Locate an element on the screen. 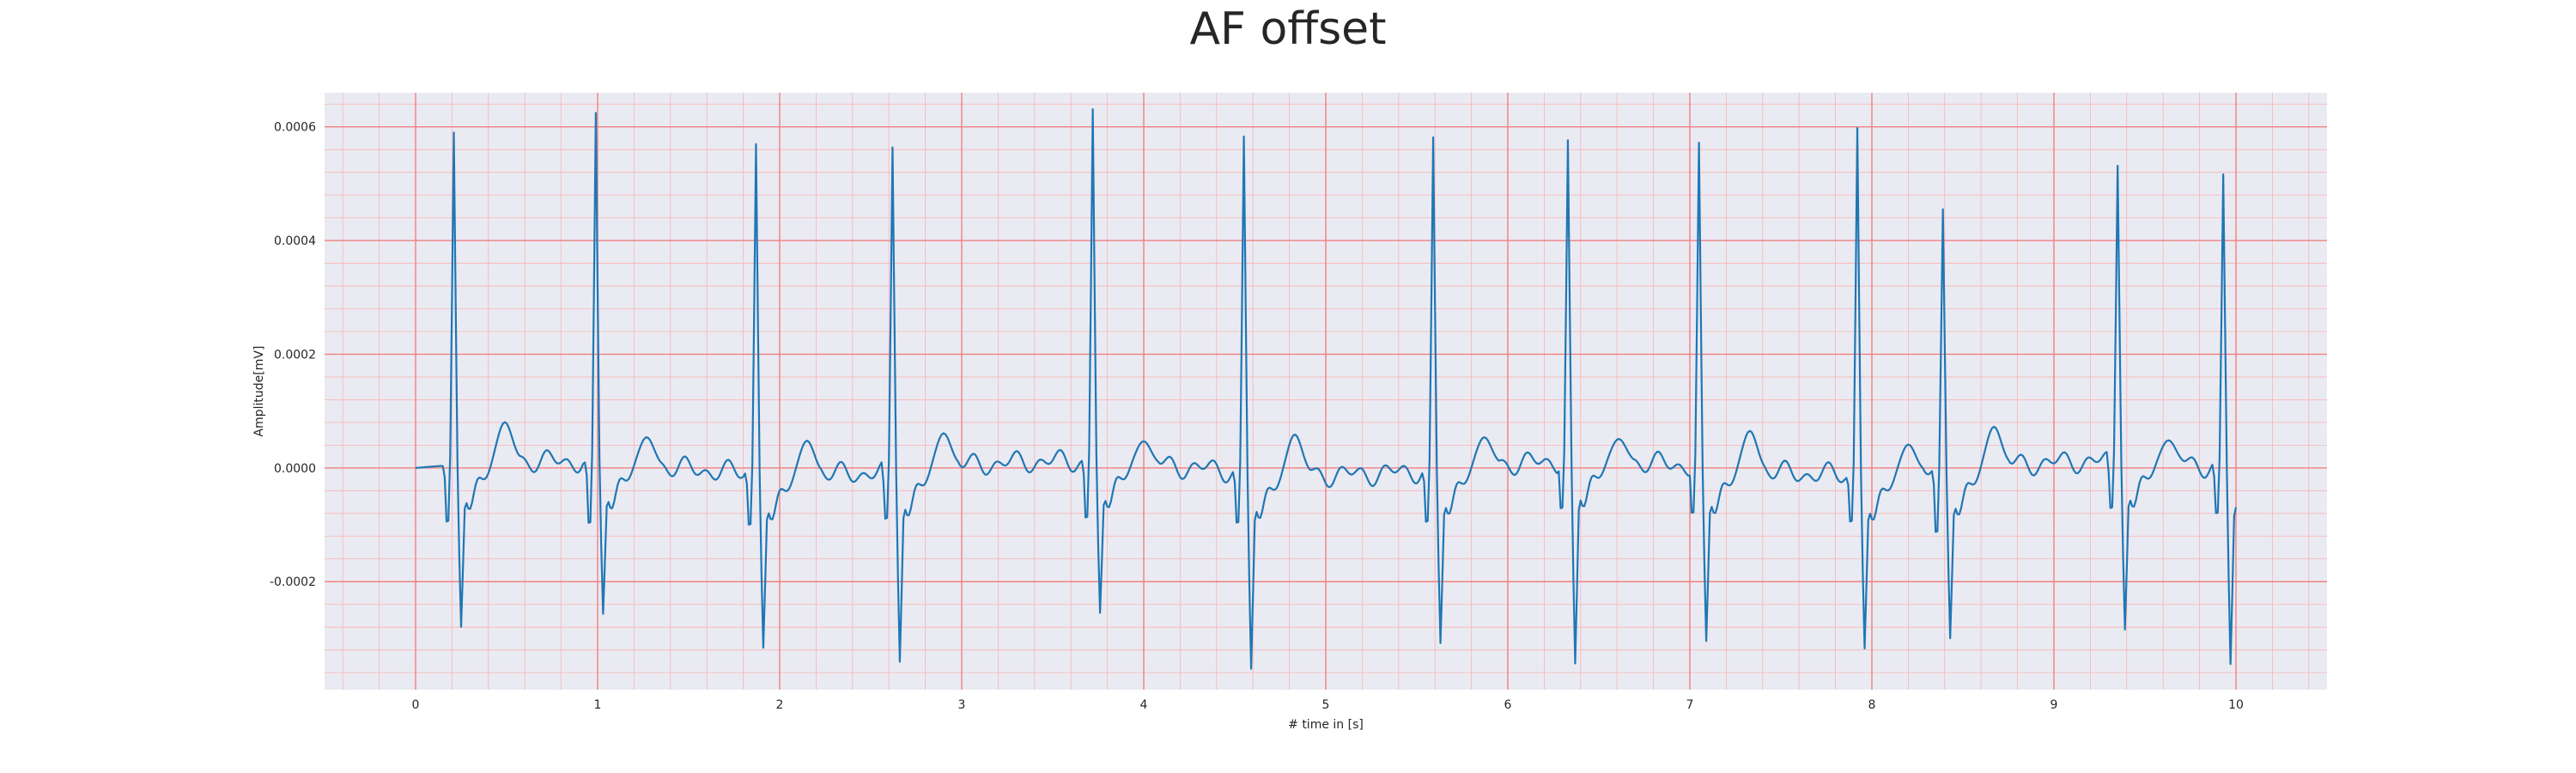  chart-title: AF offset is located at coordinates (1288, 29).